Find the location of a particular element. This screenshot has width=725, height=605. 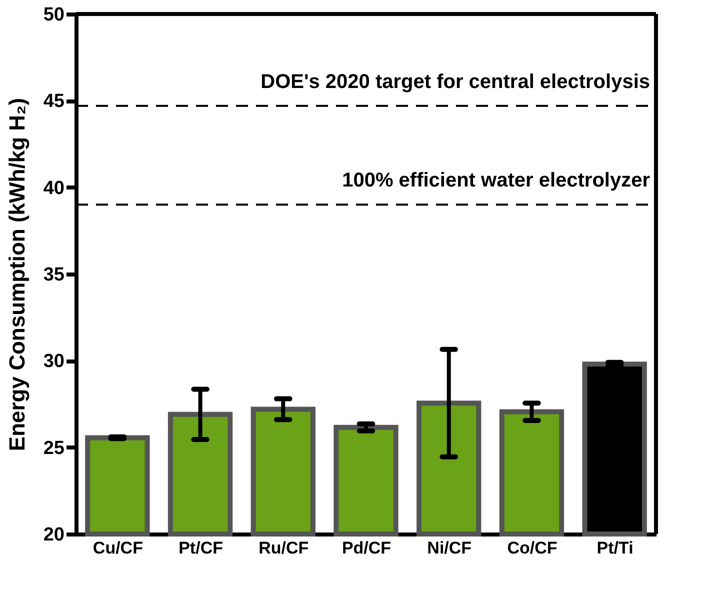

x-tick-label: Pd/CF is located at coordinates (367, 548).